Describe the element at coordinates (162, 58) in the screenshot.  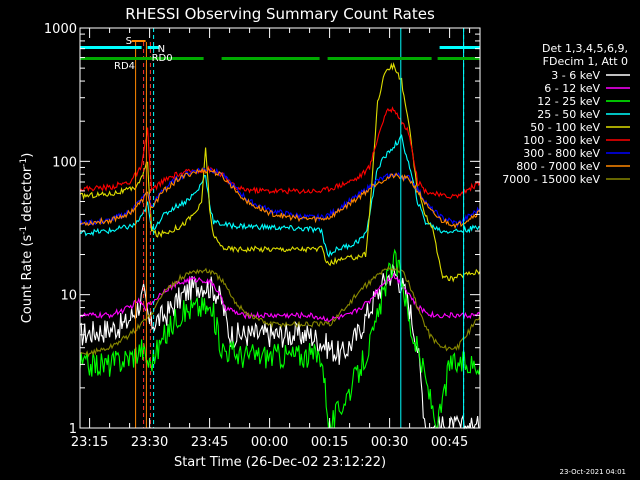
I see `rd0-label: RD0` at that location.